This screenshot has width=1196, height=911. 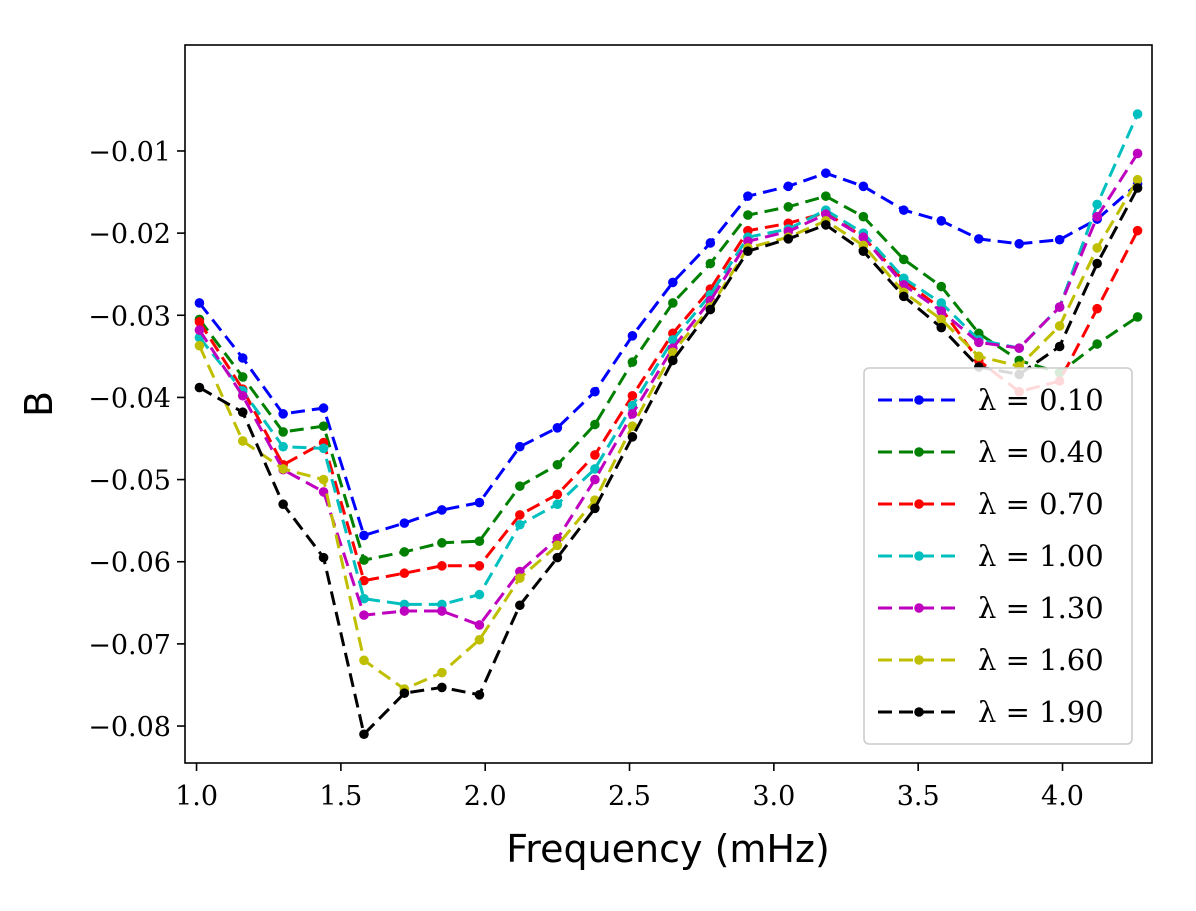 What do you see at coordinates (136, 440) in the screenshot?
I see `y-axis: −0.01 −0.02 −0.03 −0.04 −0.05 −0.06 −0.07 −0.08` at bounding box center [136, 440].